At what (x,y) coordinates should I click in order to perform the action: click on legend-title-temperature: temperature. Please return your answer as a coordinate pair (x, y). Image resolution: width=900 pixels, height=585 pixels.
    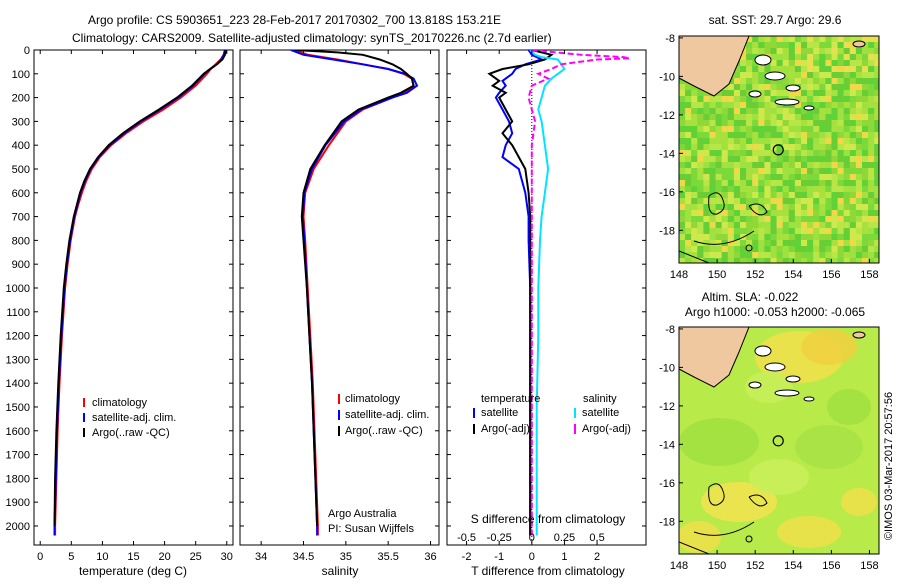
    Looking at the image, I should click on (510, 399).